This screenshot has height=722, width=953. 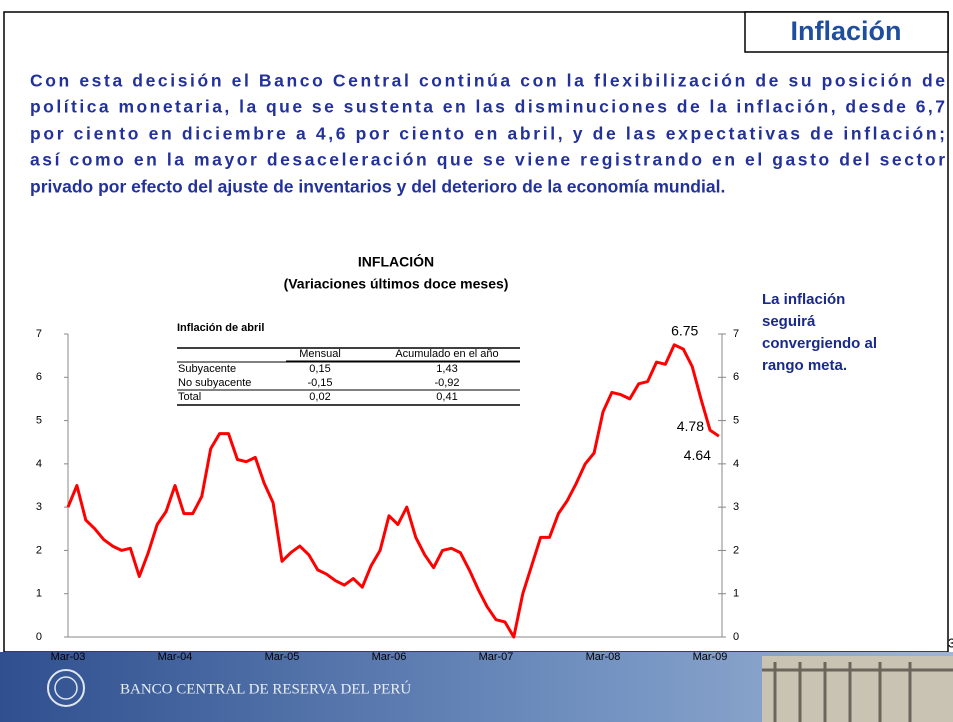 I want to click on y-tick-label: 3, so click(x=39, y=507).